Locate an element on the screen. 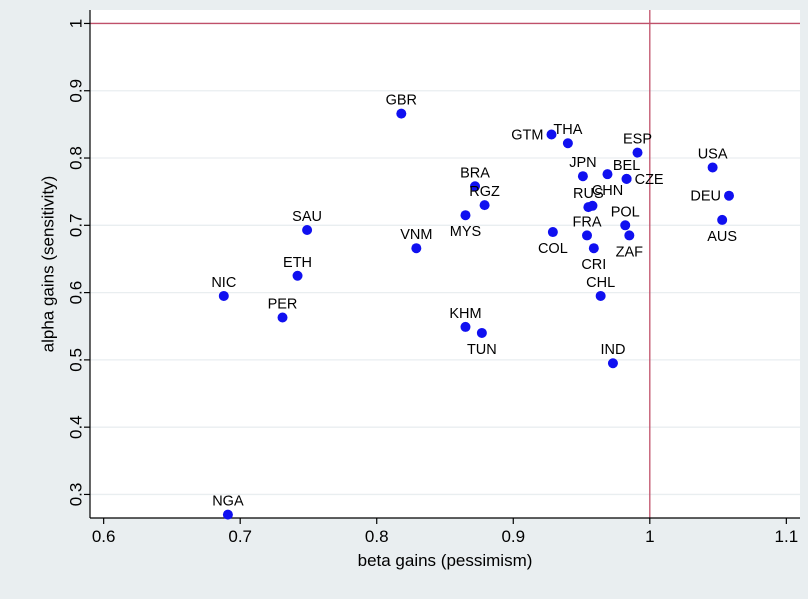  point-label: ZAF is located at coordinates (630, 252).